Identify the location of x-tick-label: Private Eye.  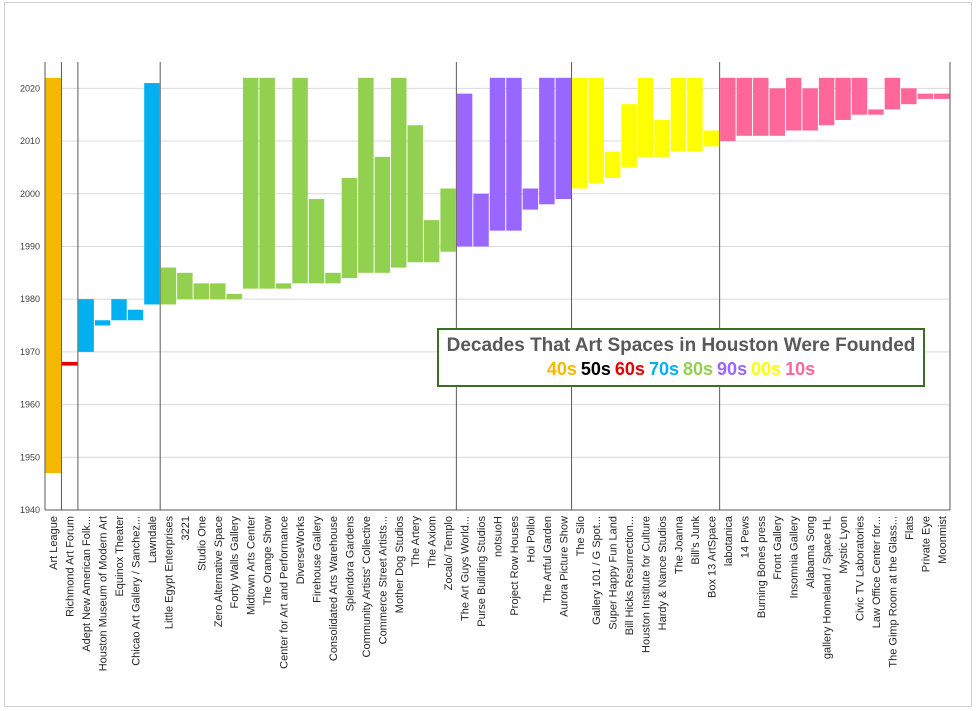
(926, 544).